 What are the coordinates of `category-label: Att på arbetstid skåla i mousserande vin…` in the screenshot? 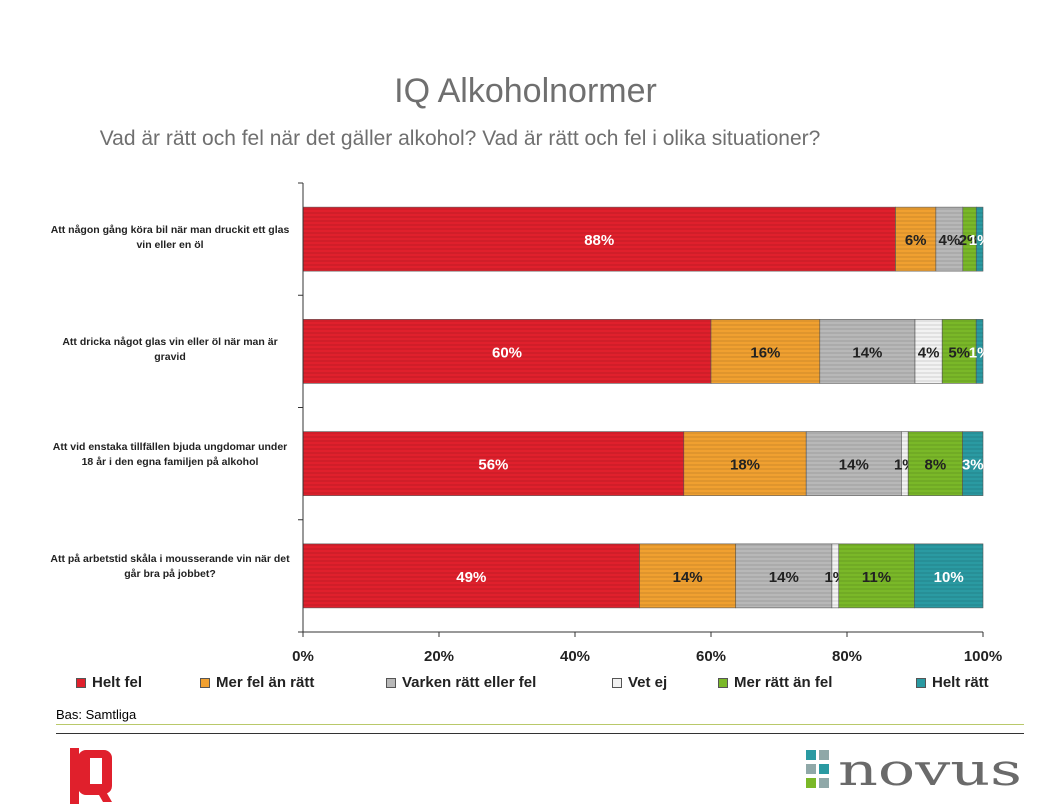 It's located at (170, 567).